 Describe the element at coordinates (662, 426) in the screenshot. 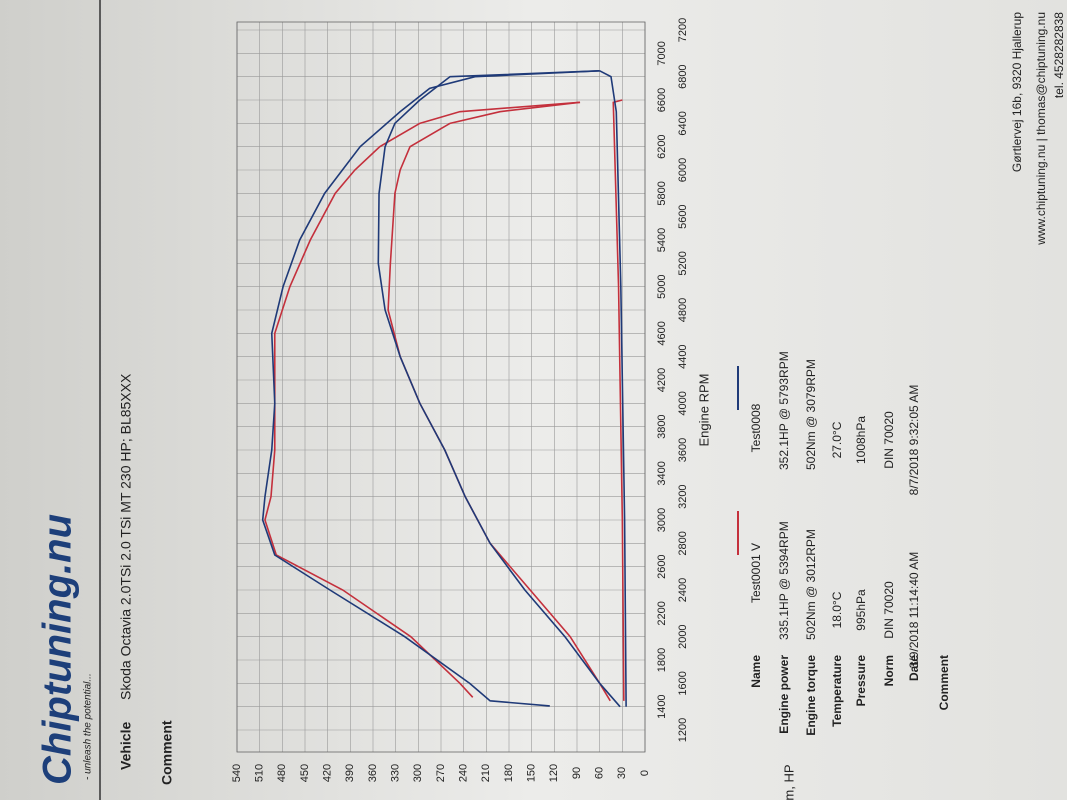

I see `x-tick-label: 3800` at that location.